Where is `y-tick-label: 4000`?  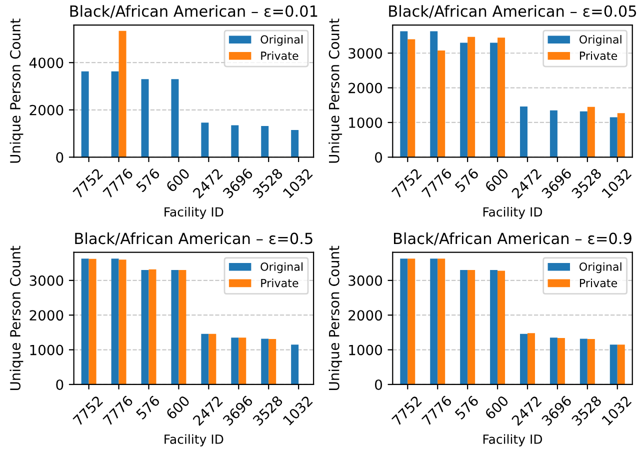
y-tick-label: 4000 is located at coordinates (46, 63).